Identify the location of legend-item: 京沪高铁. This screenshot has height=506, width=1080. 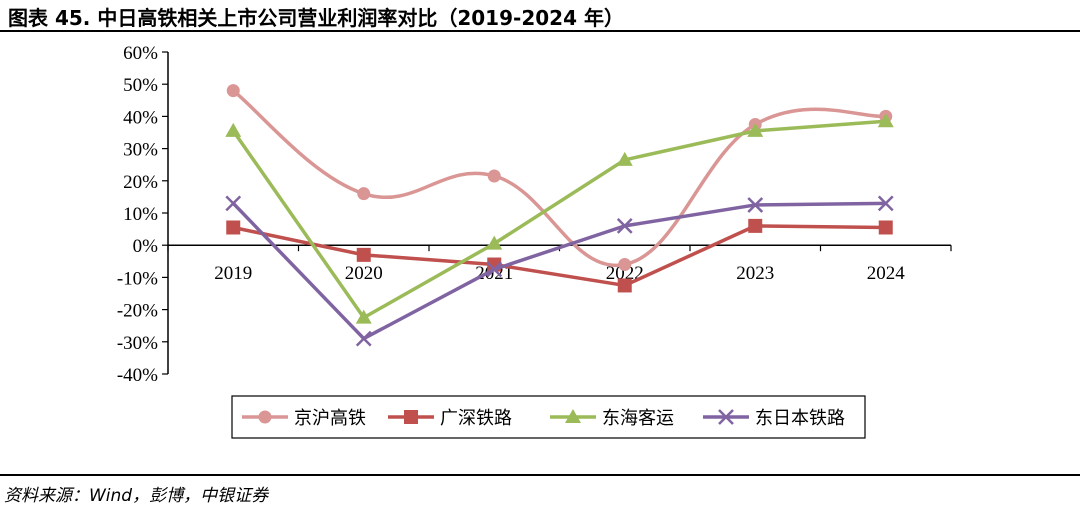
(304, 418).